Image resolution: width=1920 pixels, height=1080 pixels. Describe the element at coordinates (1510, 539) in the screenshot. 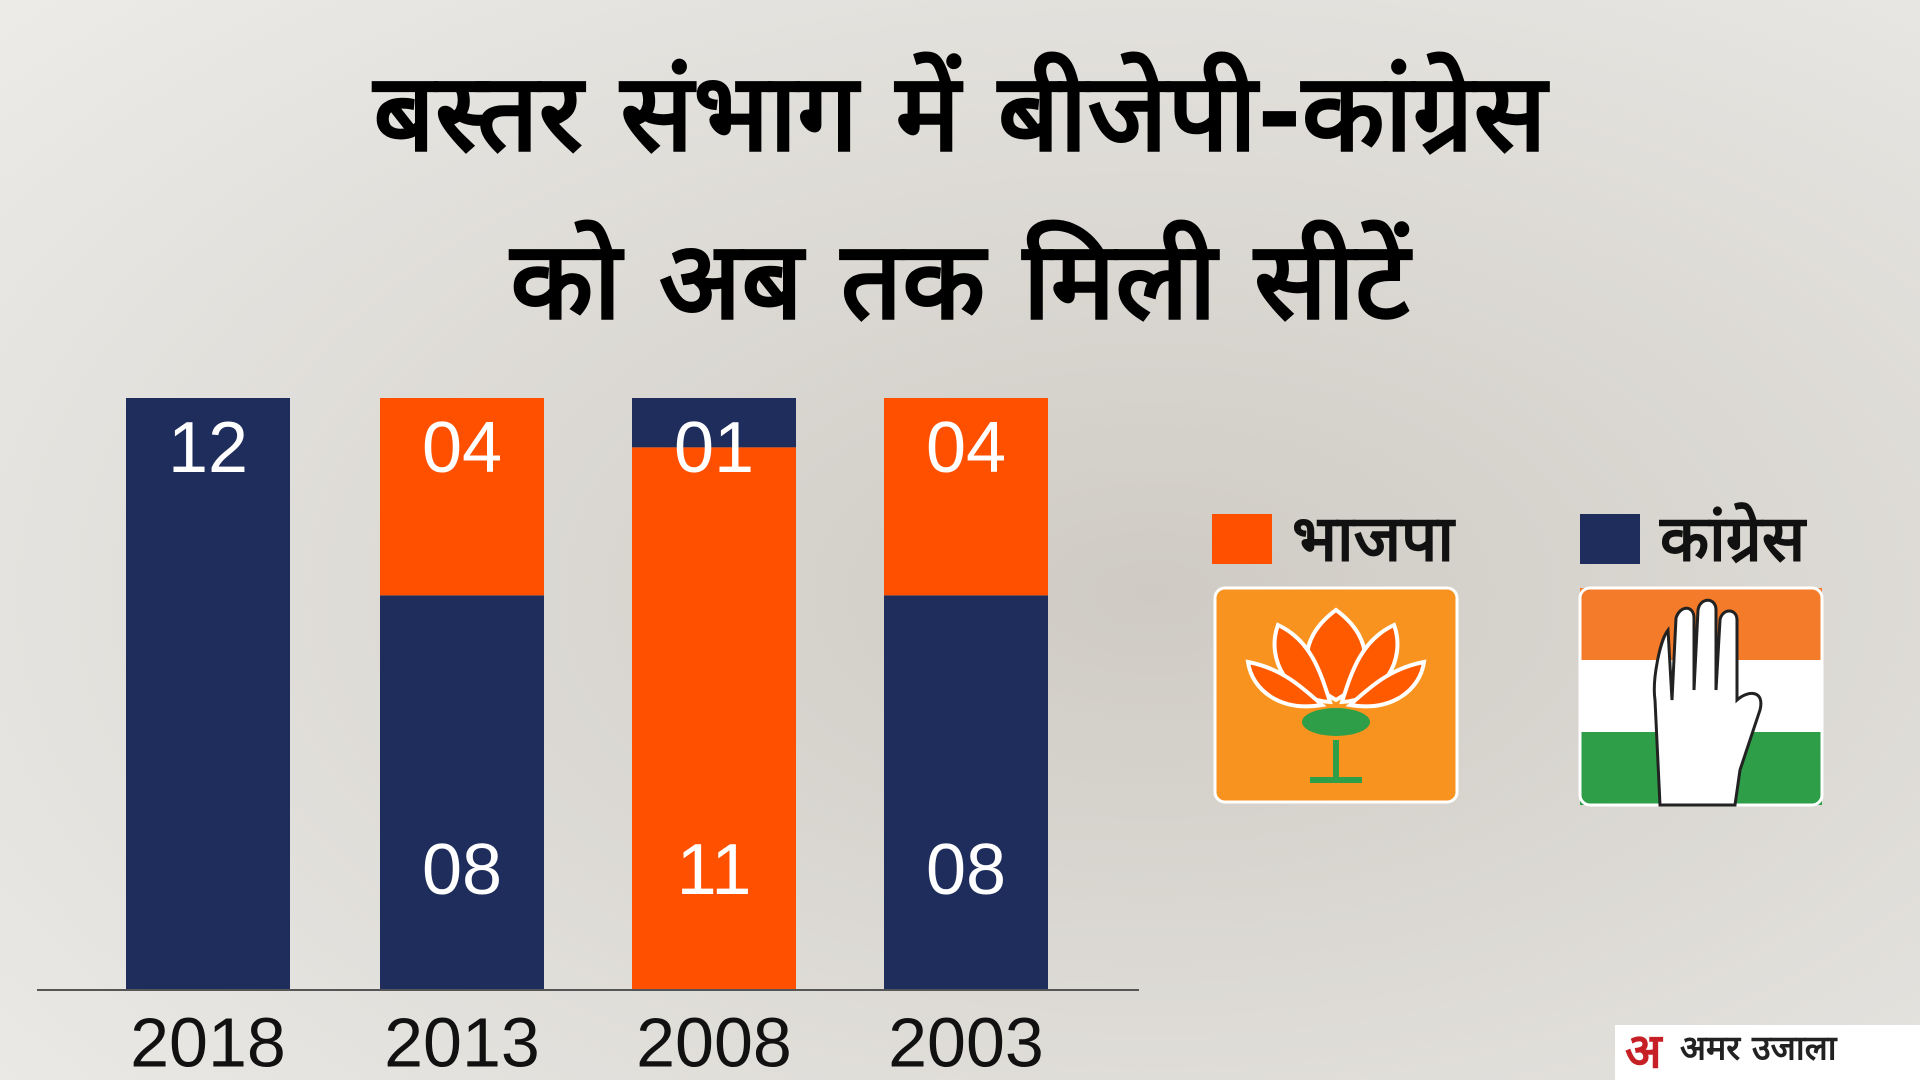

I see `legend: भाजपा कांग्रेस` at that location.